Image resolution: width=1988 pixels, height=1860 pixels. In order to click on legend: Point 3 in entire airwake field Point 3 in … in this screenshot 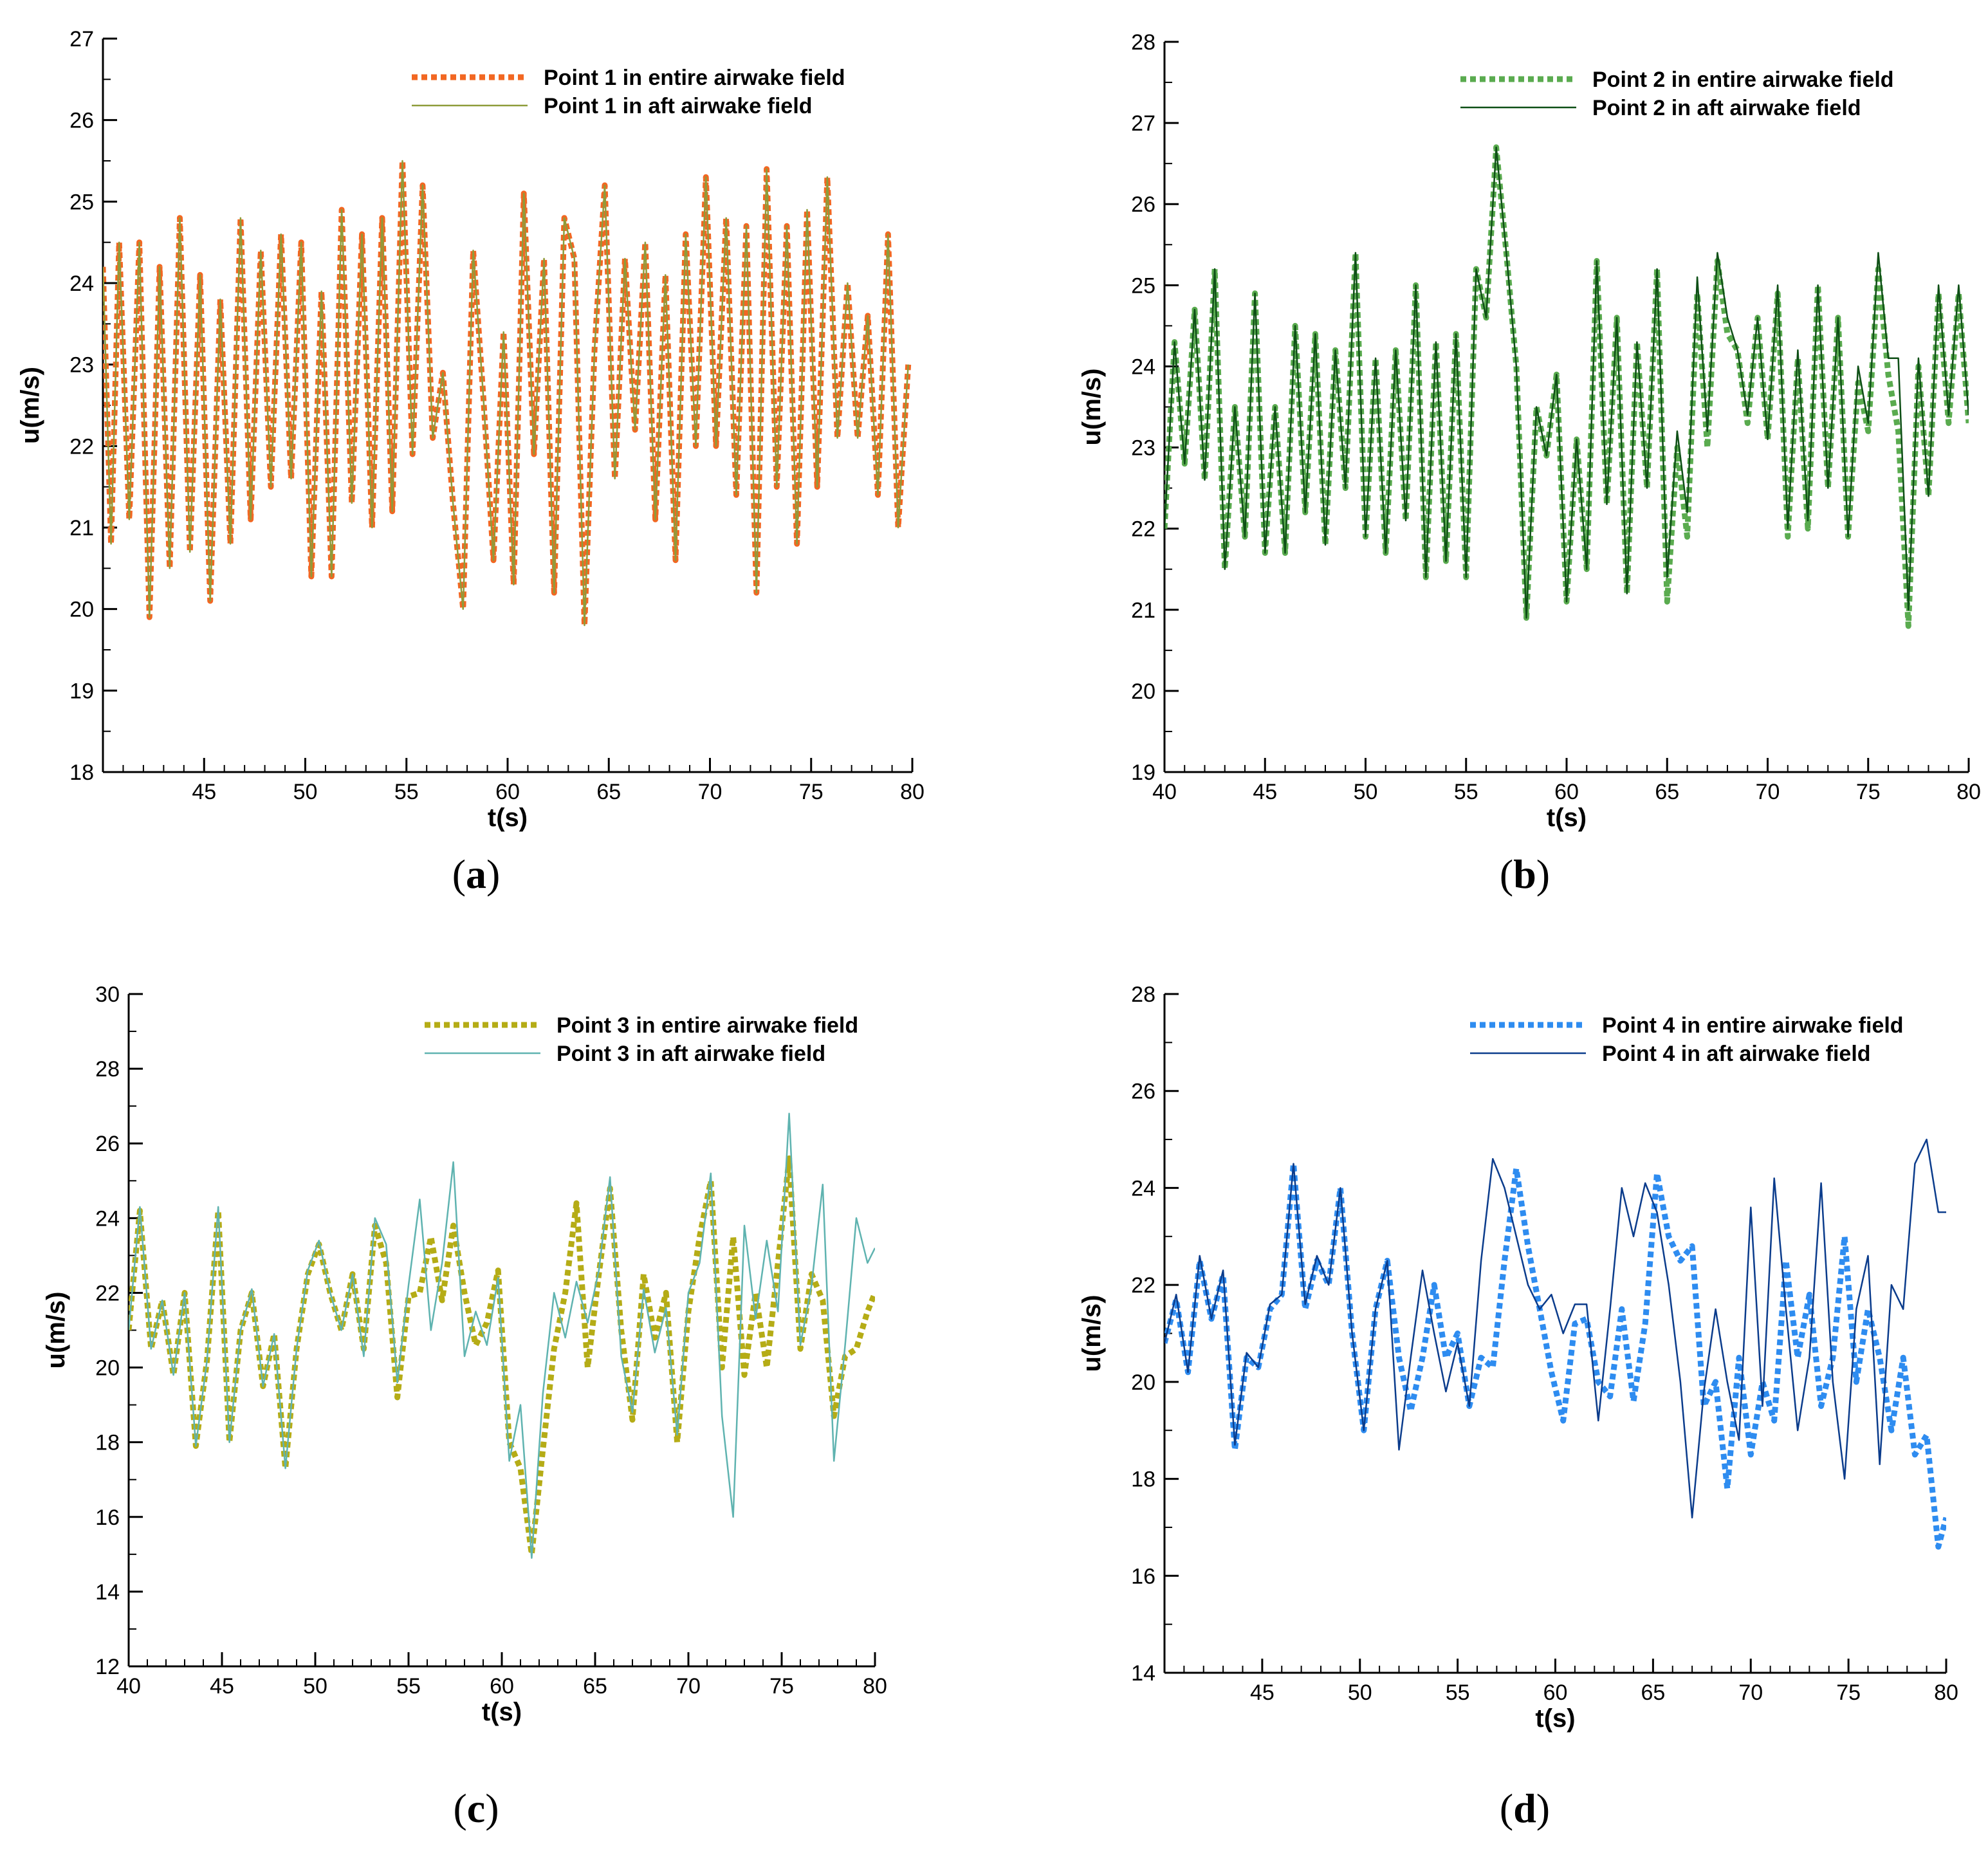, I will do `click(641, 1039)`.